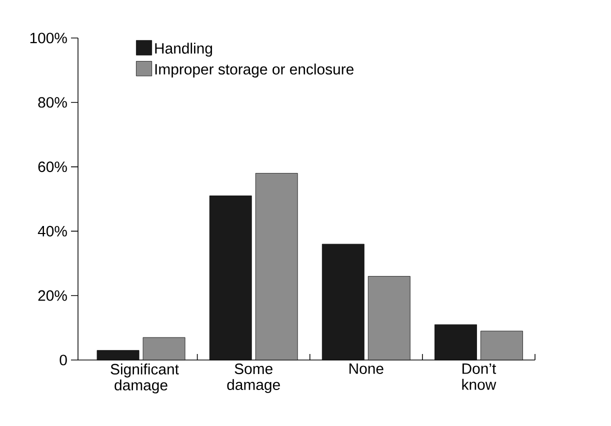 The image size is (611, 426). I want to click on x-tick-label: Some damage, so click(253, 378).